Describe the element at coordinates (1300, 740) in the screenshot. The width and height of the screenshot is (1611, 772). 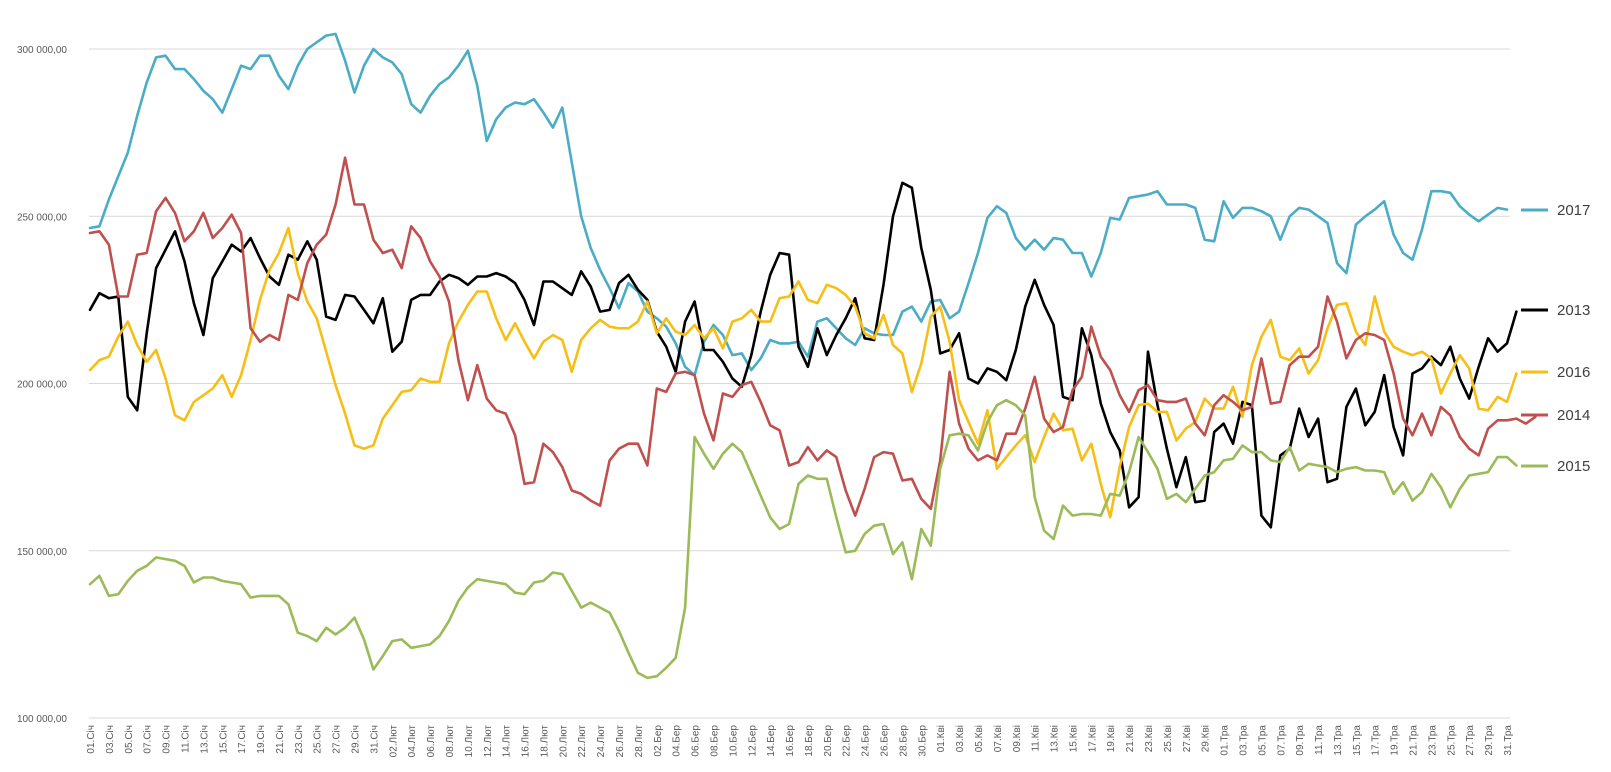
I see `x-tick-label: 09.Тра` at that location.